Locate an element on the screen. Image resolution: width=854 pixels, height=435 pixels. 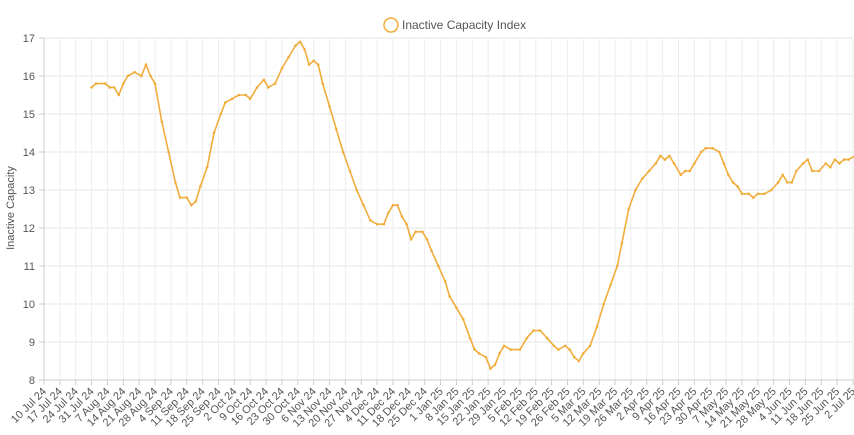
legend: Inactive Capacity Index is located at coordinates (454, 25).